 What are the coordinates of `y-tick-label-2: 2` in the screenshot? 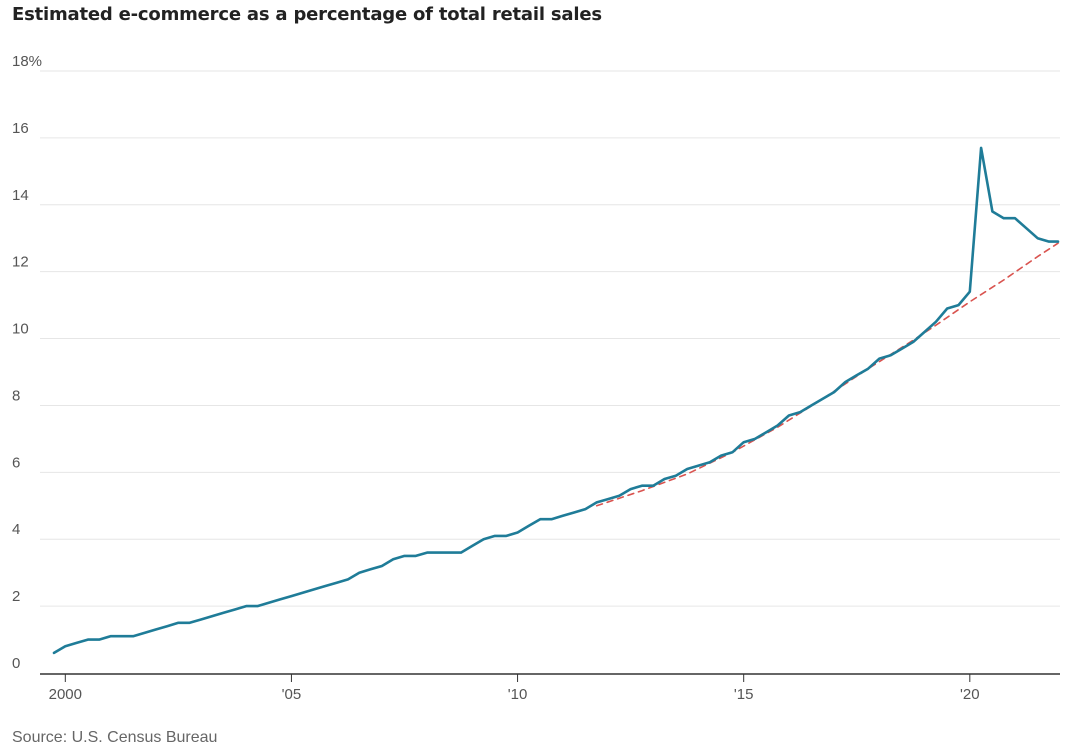 It's located at (16, 596).